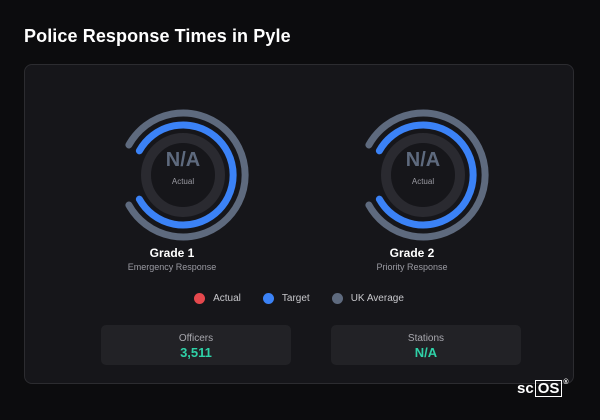 The height and width of the screenshot is (420, 600). Describe the element at coordinates (172, 267) in the screenshot. I see `grade-1-subtitle: Emergency Response` at that location.